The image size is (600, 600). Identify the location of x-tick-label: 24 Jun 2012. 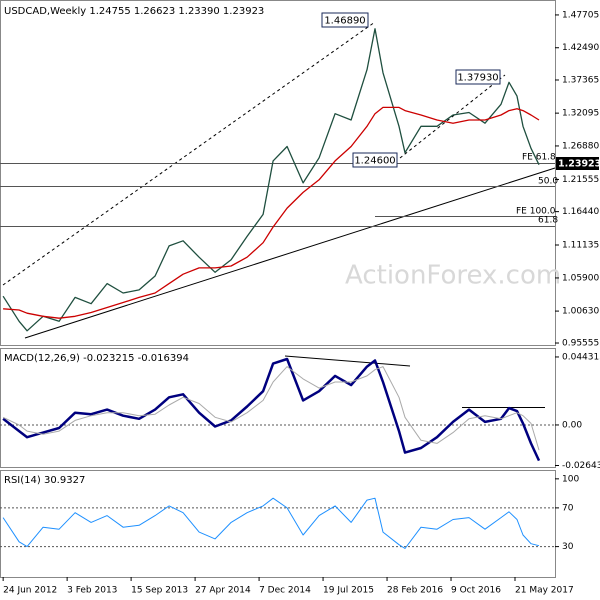
(30, 591).